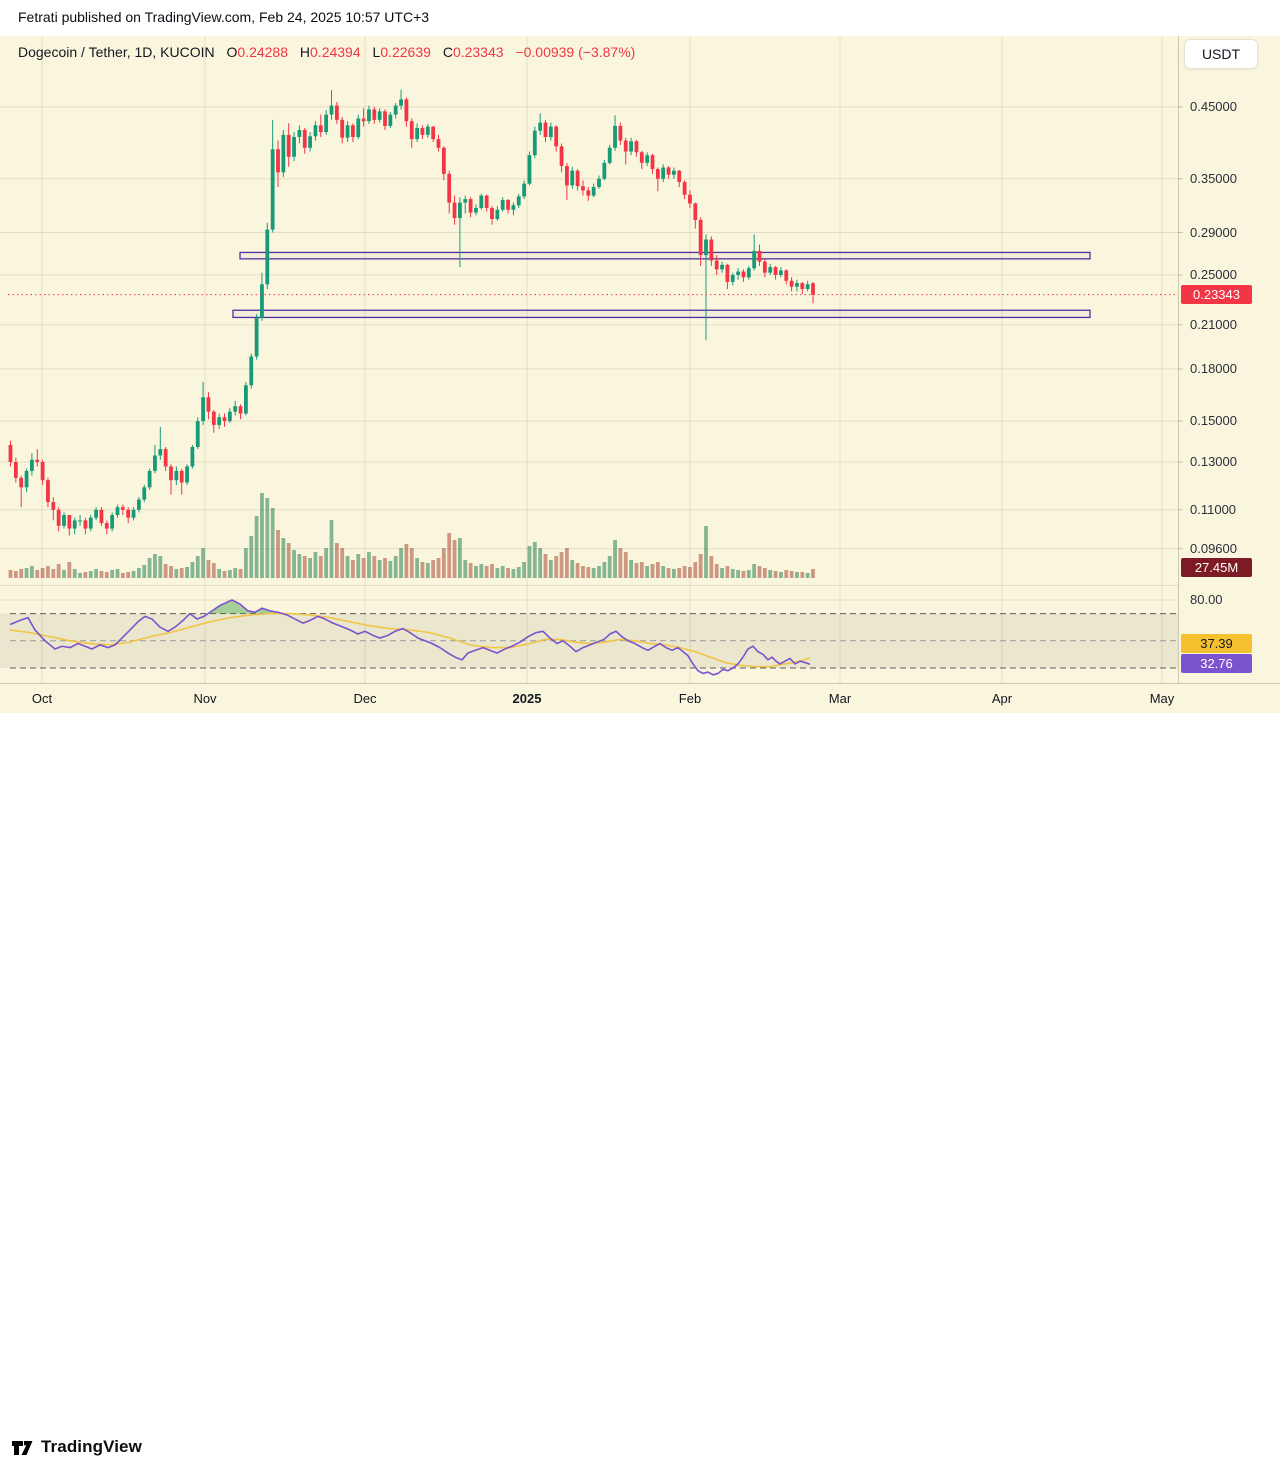  What do you see at coordinates (365, 698) in the screenshot?
I see `time-axis-label-dec: Dec` at bounding box center [365, 698].